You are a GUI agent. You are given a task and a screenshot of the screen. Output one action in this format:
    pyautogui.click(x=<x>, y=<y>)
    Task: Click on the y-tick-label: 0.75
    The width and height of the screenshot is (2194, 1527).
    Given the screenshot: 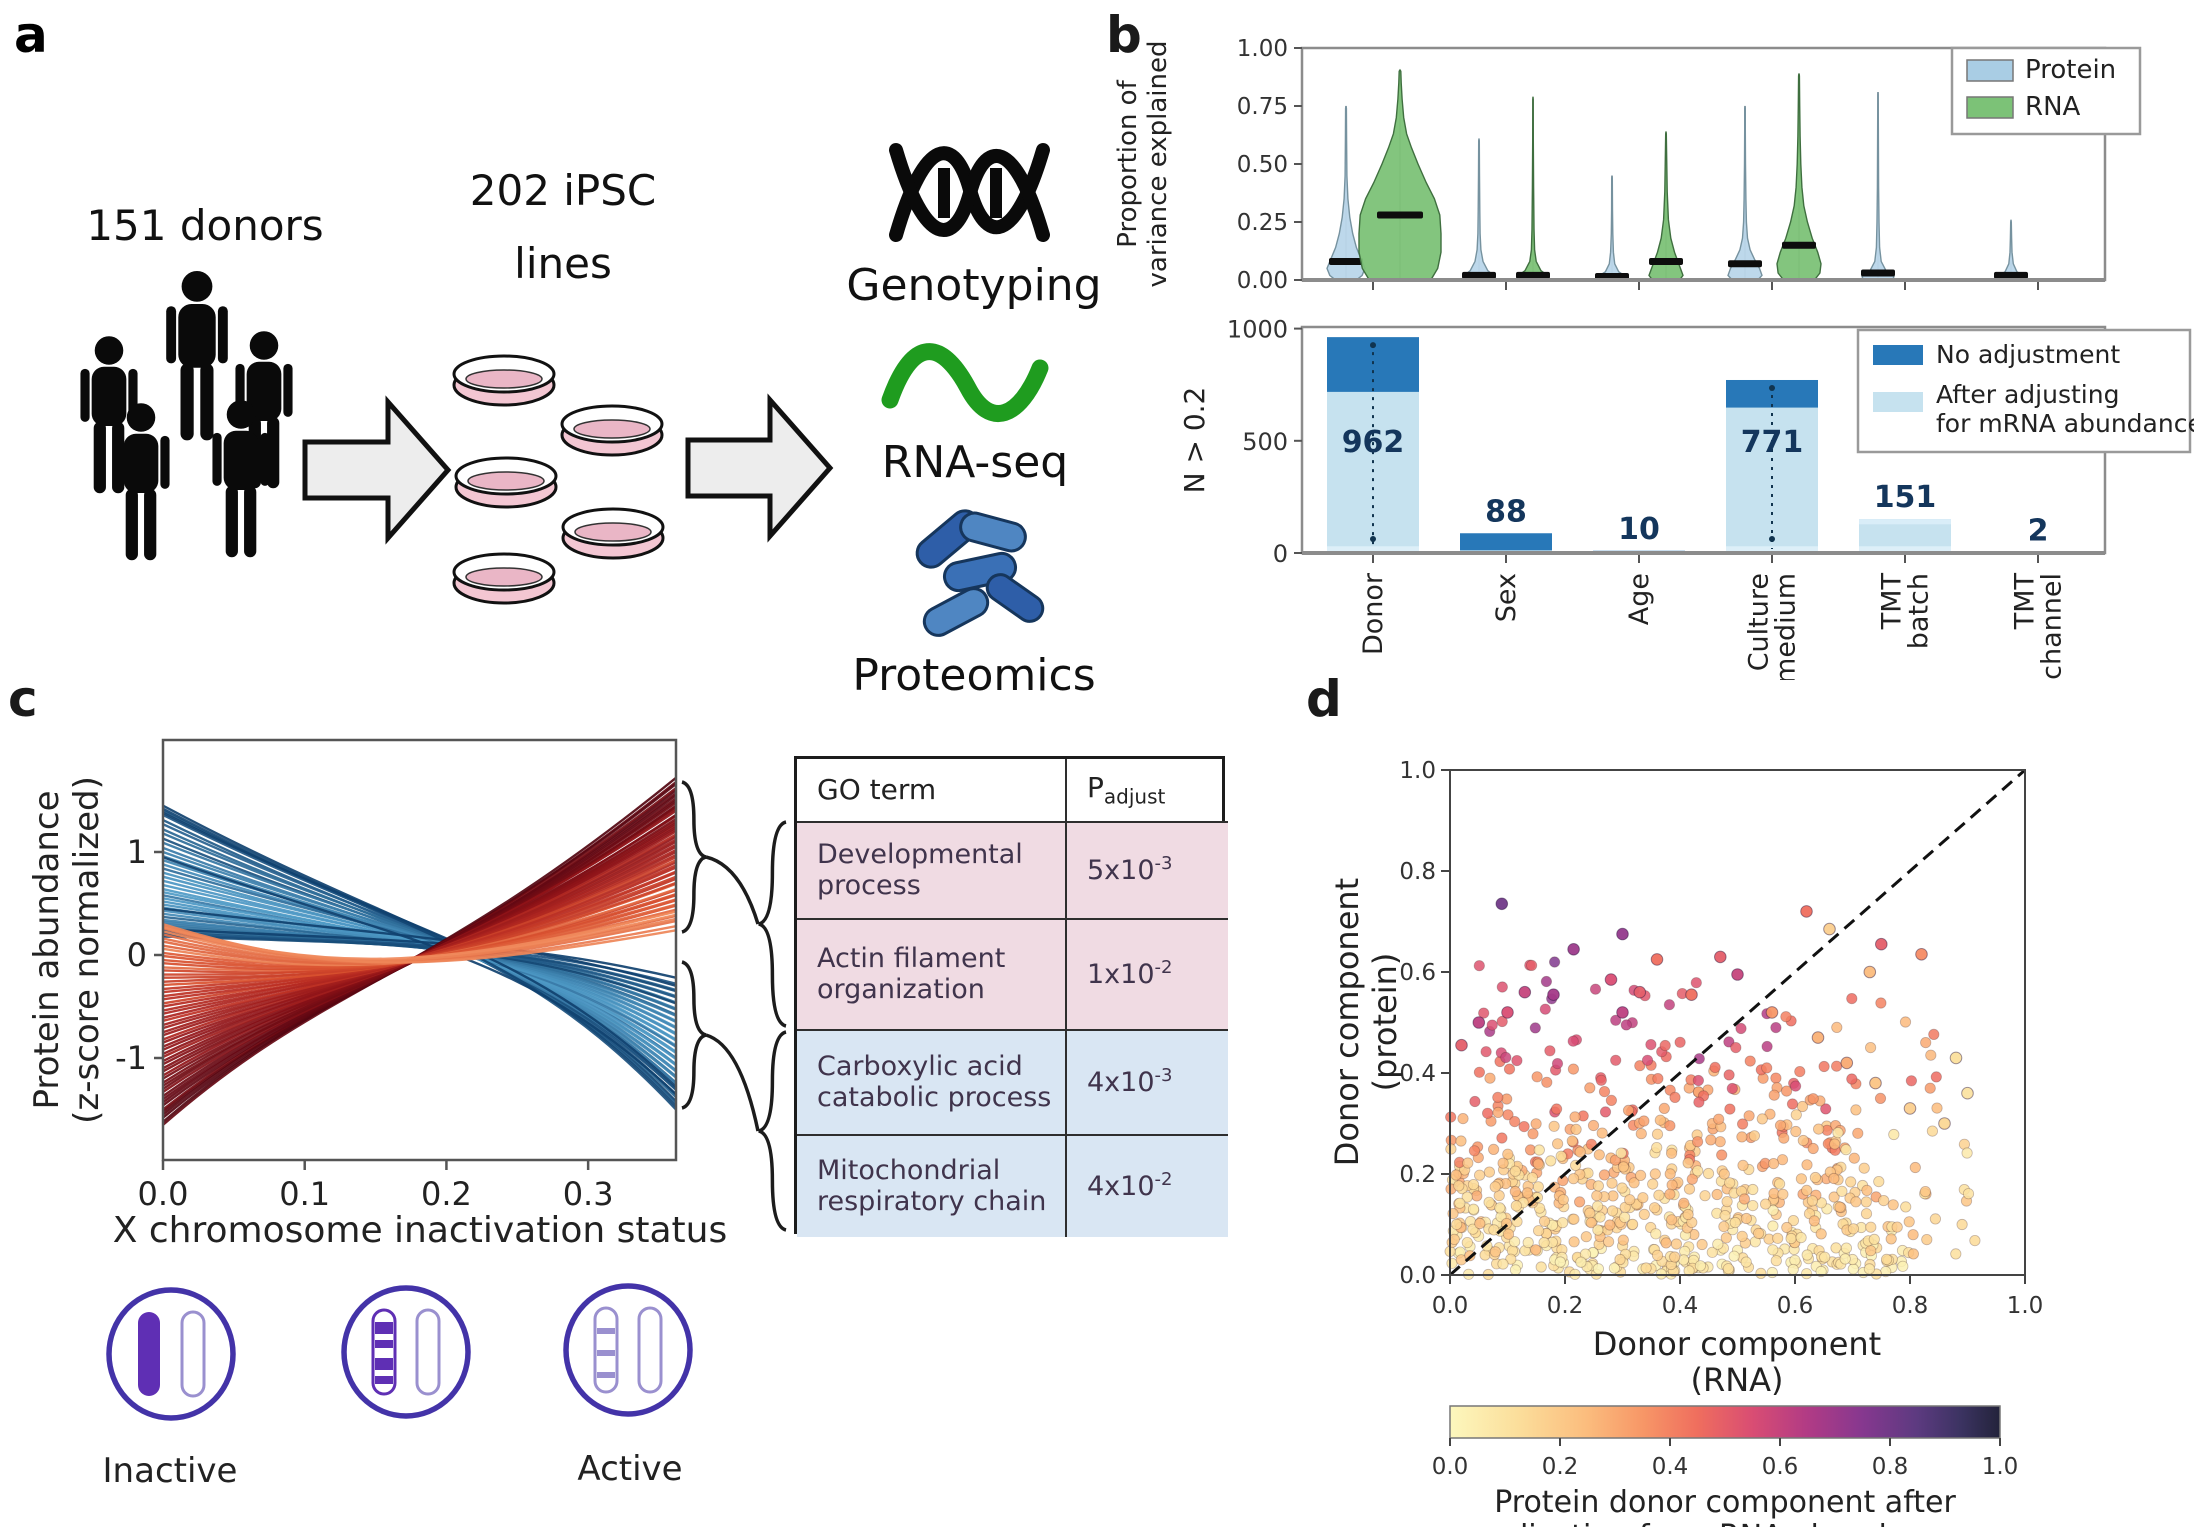 What is the action you would take?
    pyautogui.click(x=1262, y=107)
    